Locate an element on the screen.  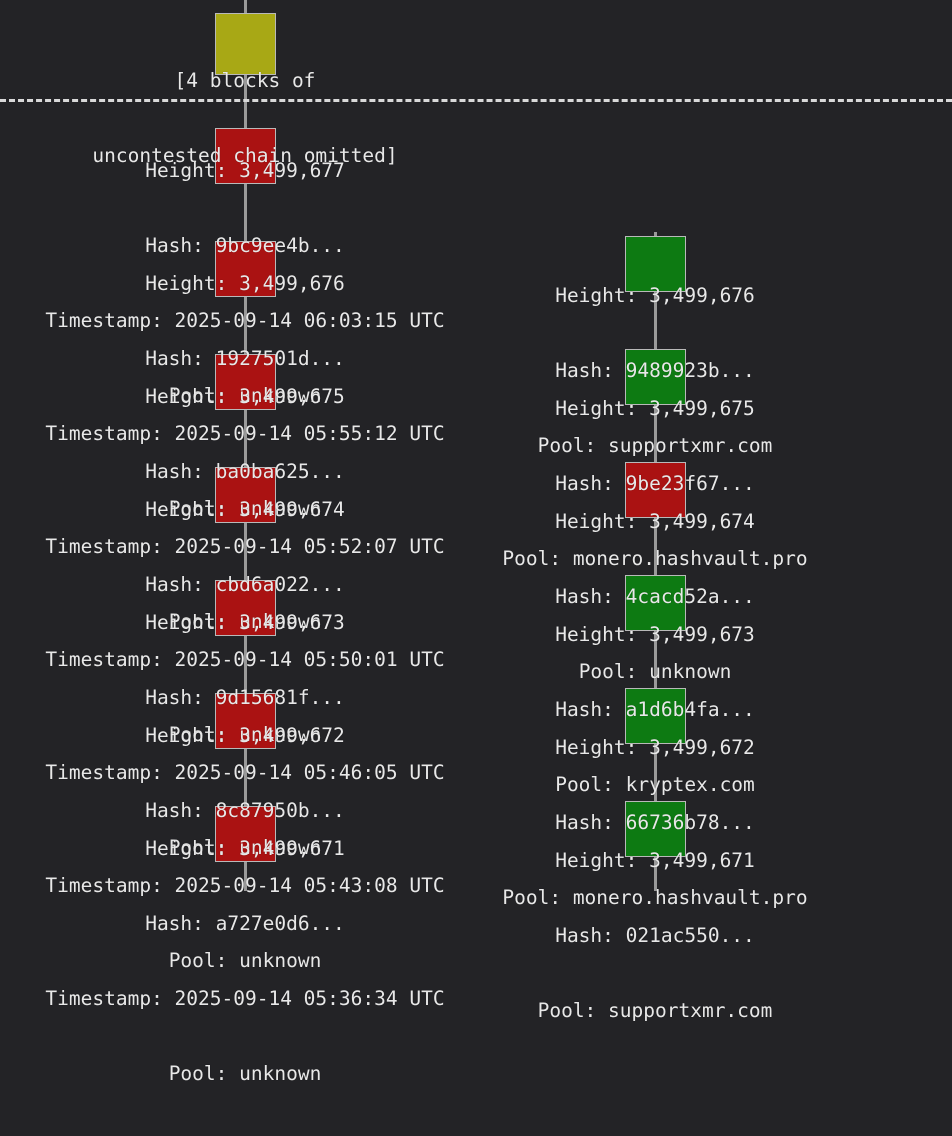
omitted-note-line-1: [4 blocks of is located at coordinates (245, 80).